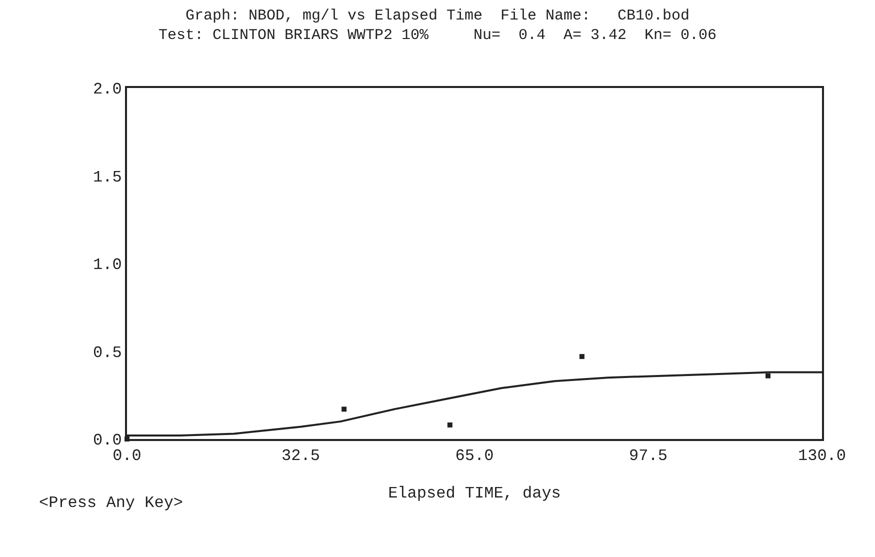  Describe the element at coordinates (107, 177) in the screenshot. I see `y-tick-label: 1.5` at that location.